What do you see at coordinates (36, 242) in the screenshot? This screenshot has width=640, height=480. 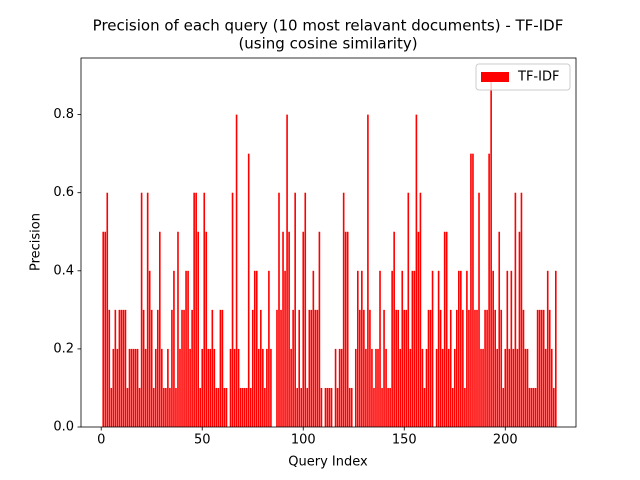 I see `y-axis-label: Precision` at bounding box center [36, 242].